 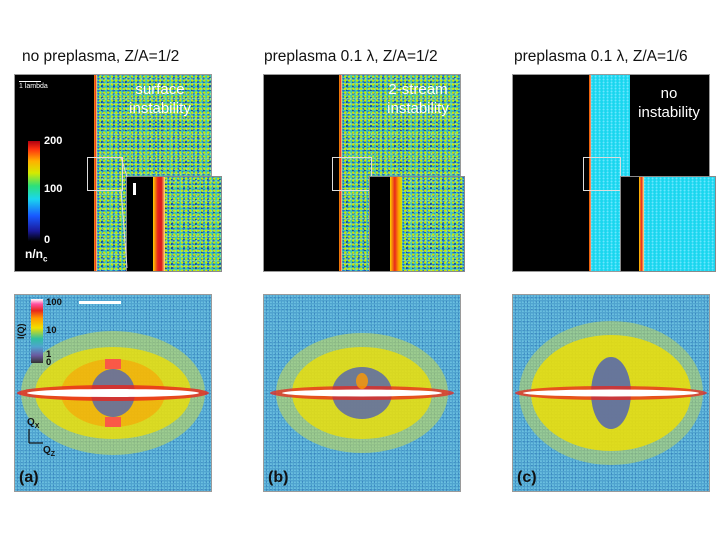 I want to click on zoom-region-b, so click(x=352, y=174).